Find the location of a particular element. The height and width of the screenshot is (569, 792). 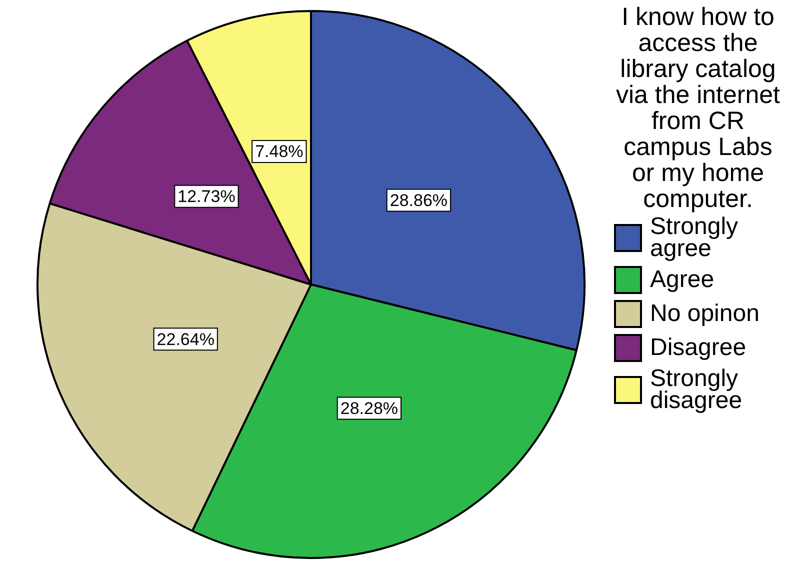

data-label: 12.73% is located at coordinates (207, 196).